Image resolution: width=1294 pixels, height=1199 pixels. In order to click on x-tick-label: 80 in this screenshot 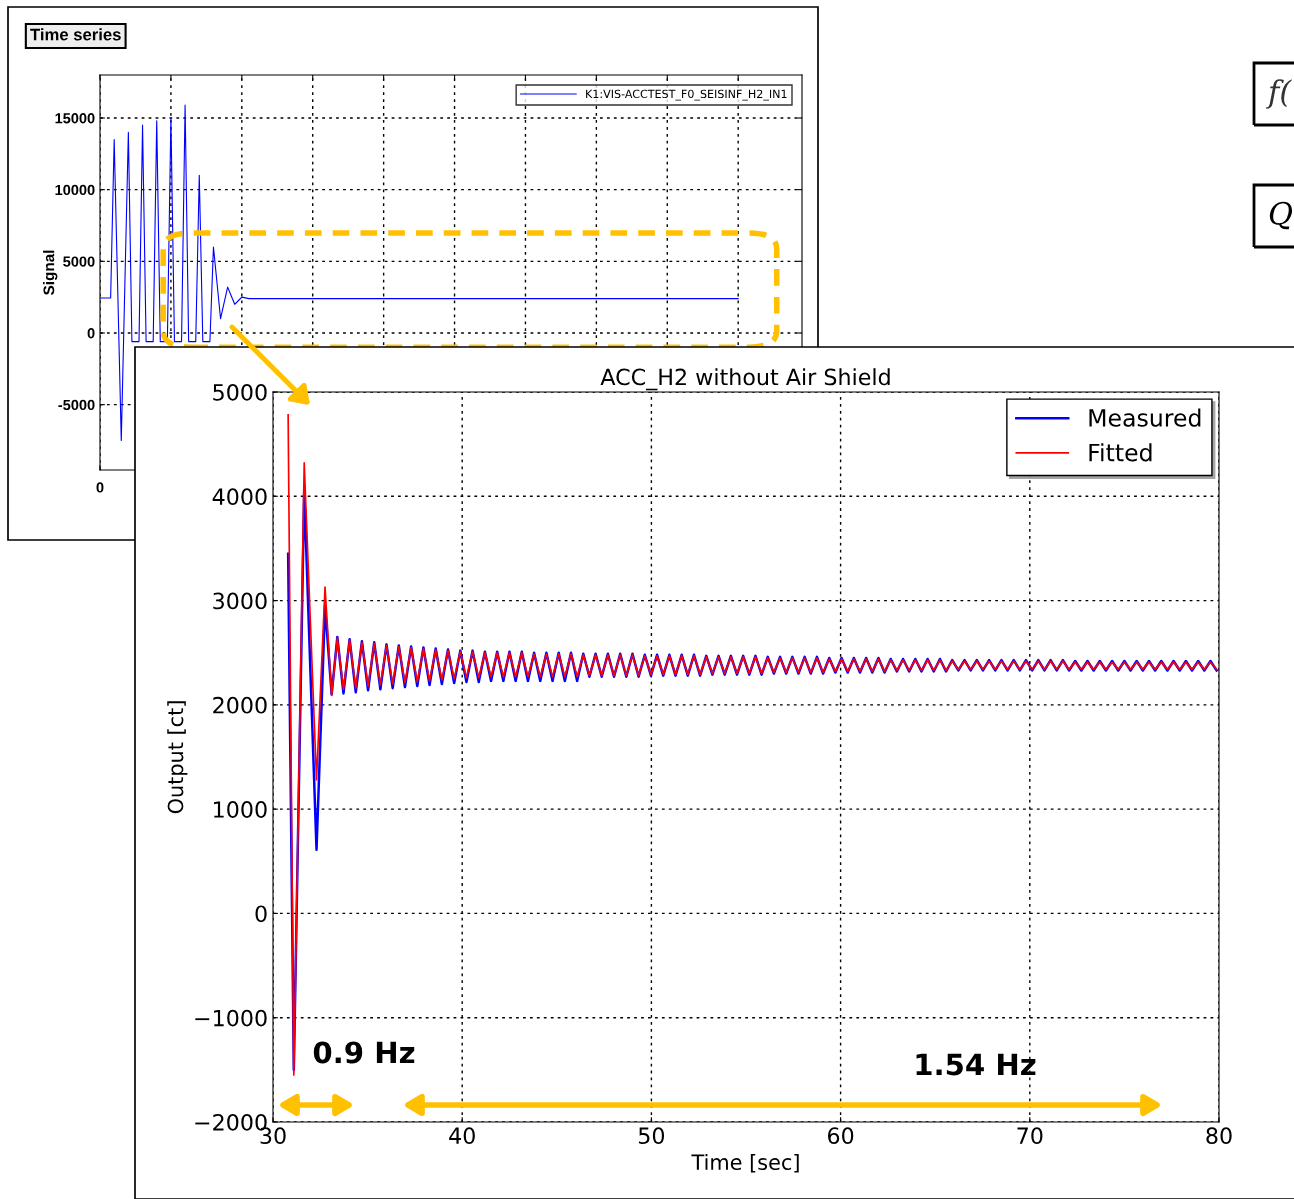, I will do `click(1219, 1136)`.